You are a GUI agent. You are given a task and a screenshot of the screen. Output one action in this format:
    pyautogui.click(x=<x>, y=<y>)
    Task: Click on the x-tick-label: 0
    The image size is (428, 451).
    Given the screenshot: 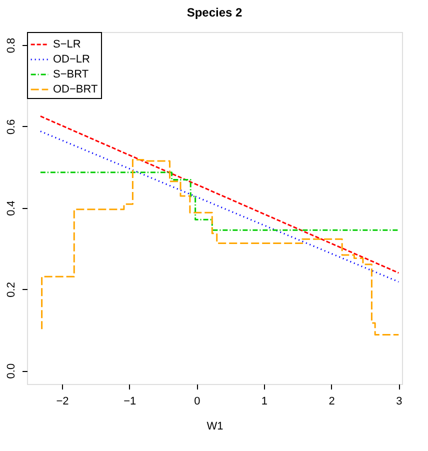 What is the action you would take?
    pyautogui.click(x=197, y=402)
    